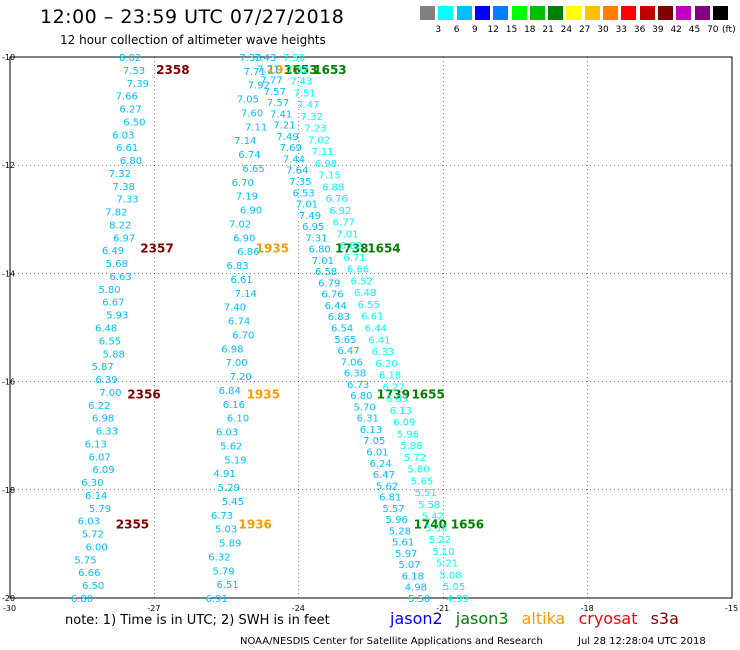 The image size is (740, 650). I want to click on wave-height-value: 6.81, so click(390, 498).